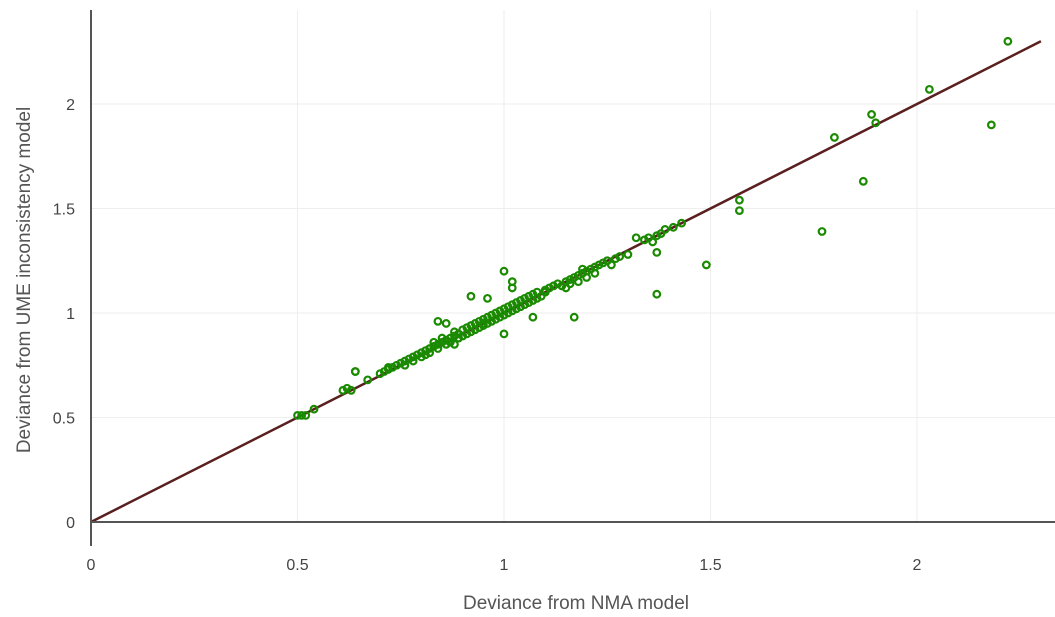 This screenshot has height=617, width=1055. I want to click on y-tick-labels: 0 0.5 1 1.5 2, so click(64, 314).